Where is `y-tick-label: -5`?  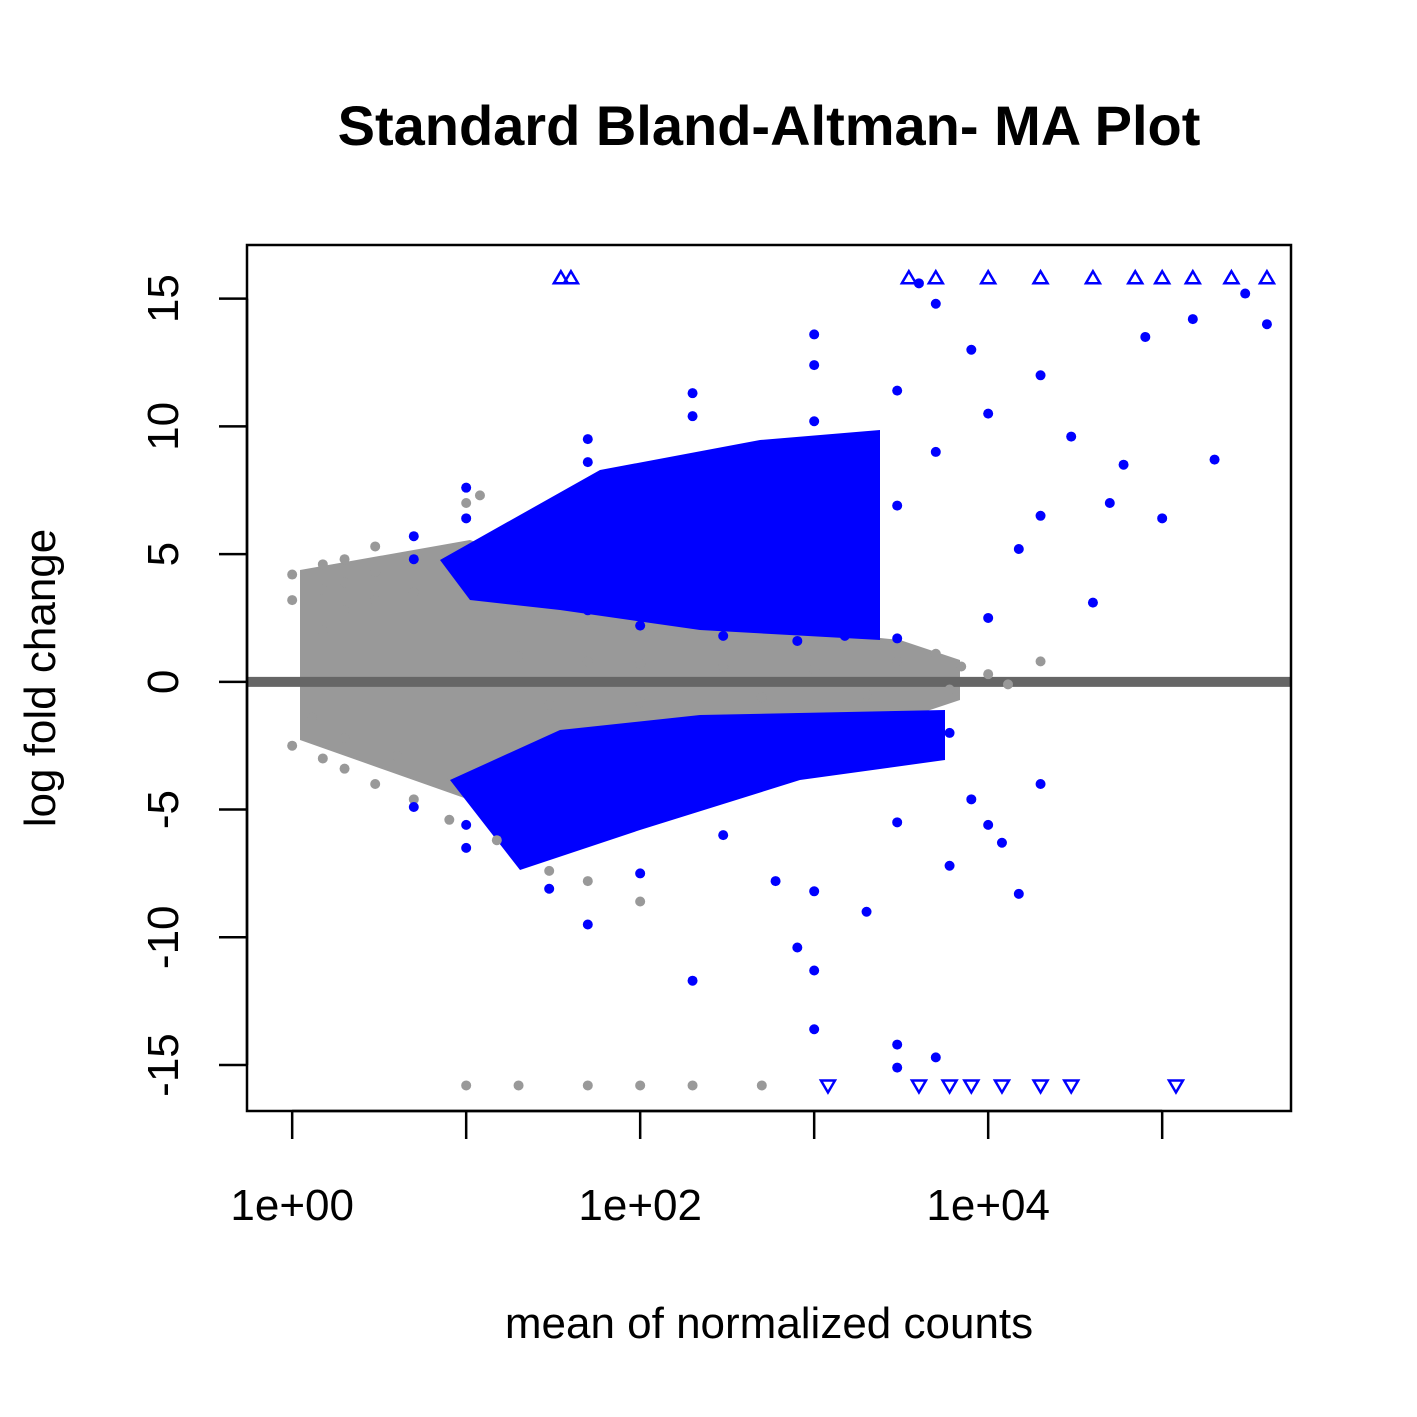 y-tick-label: -5 is located at coordinates (163, 809).